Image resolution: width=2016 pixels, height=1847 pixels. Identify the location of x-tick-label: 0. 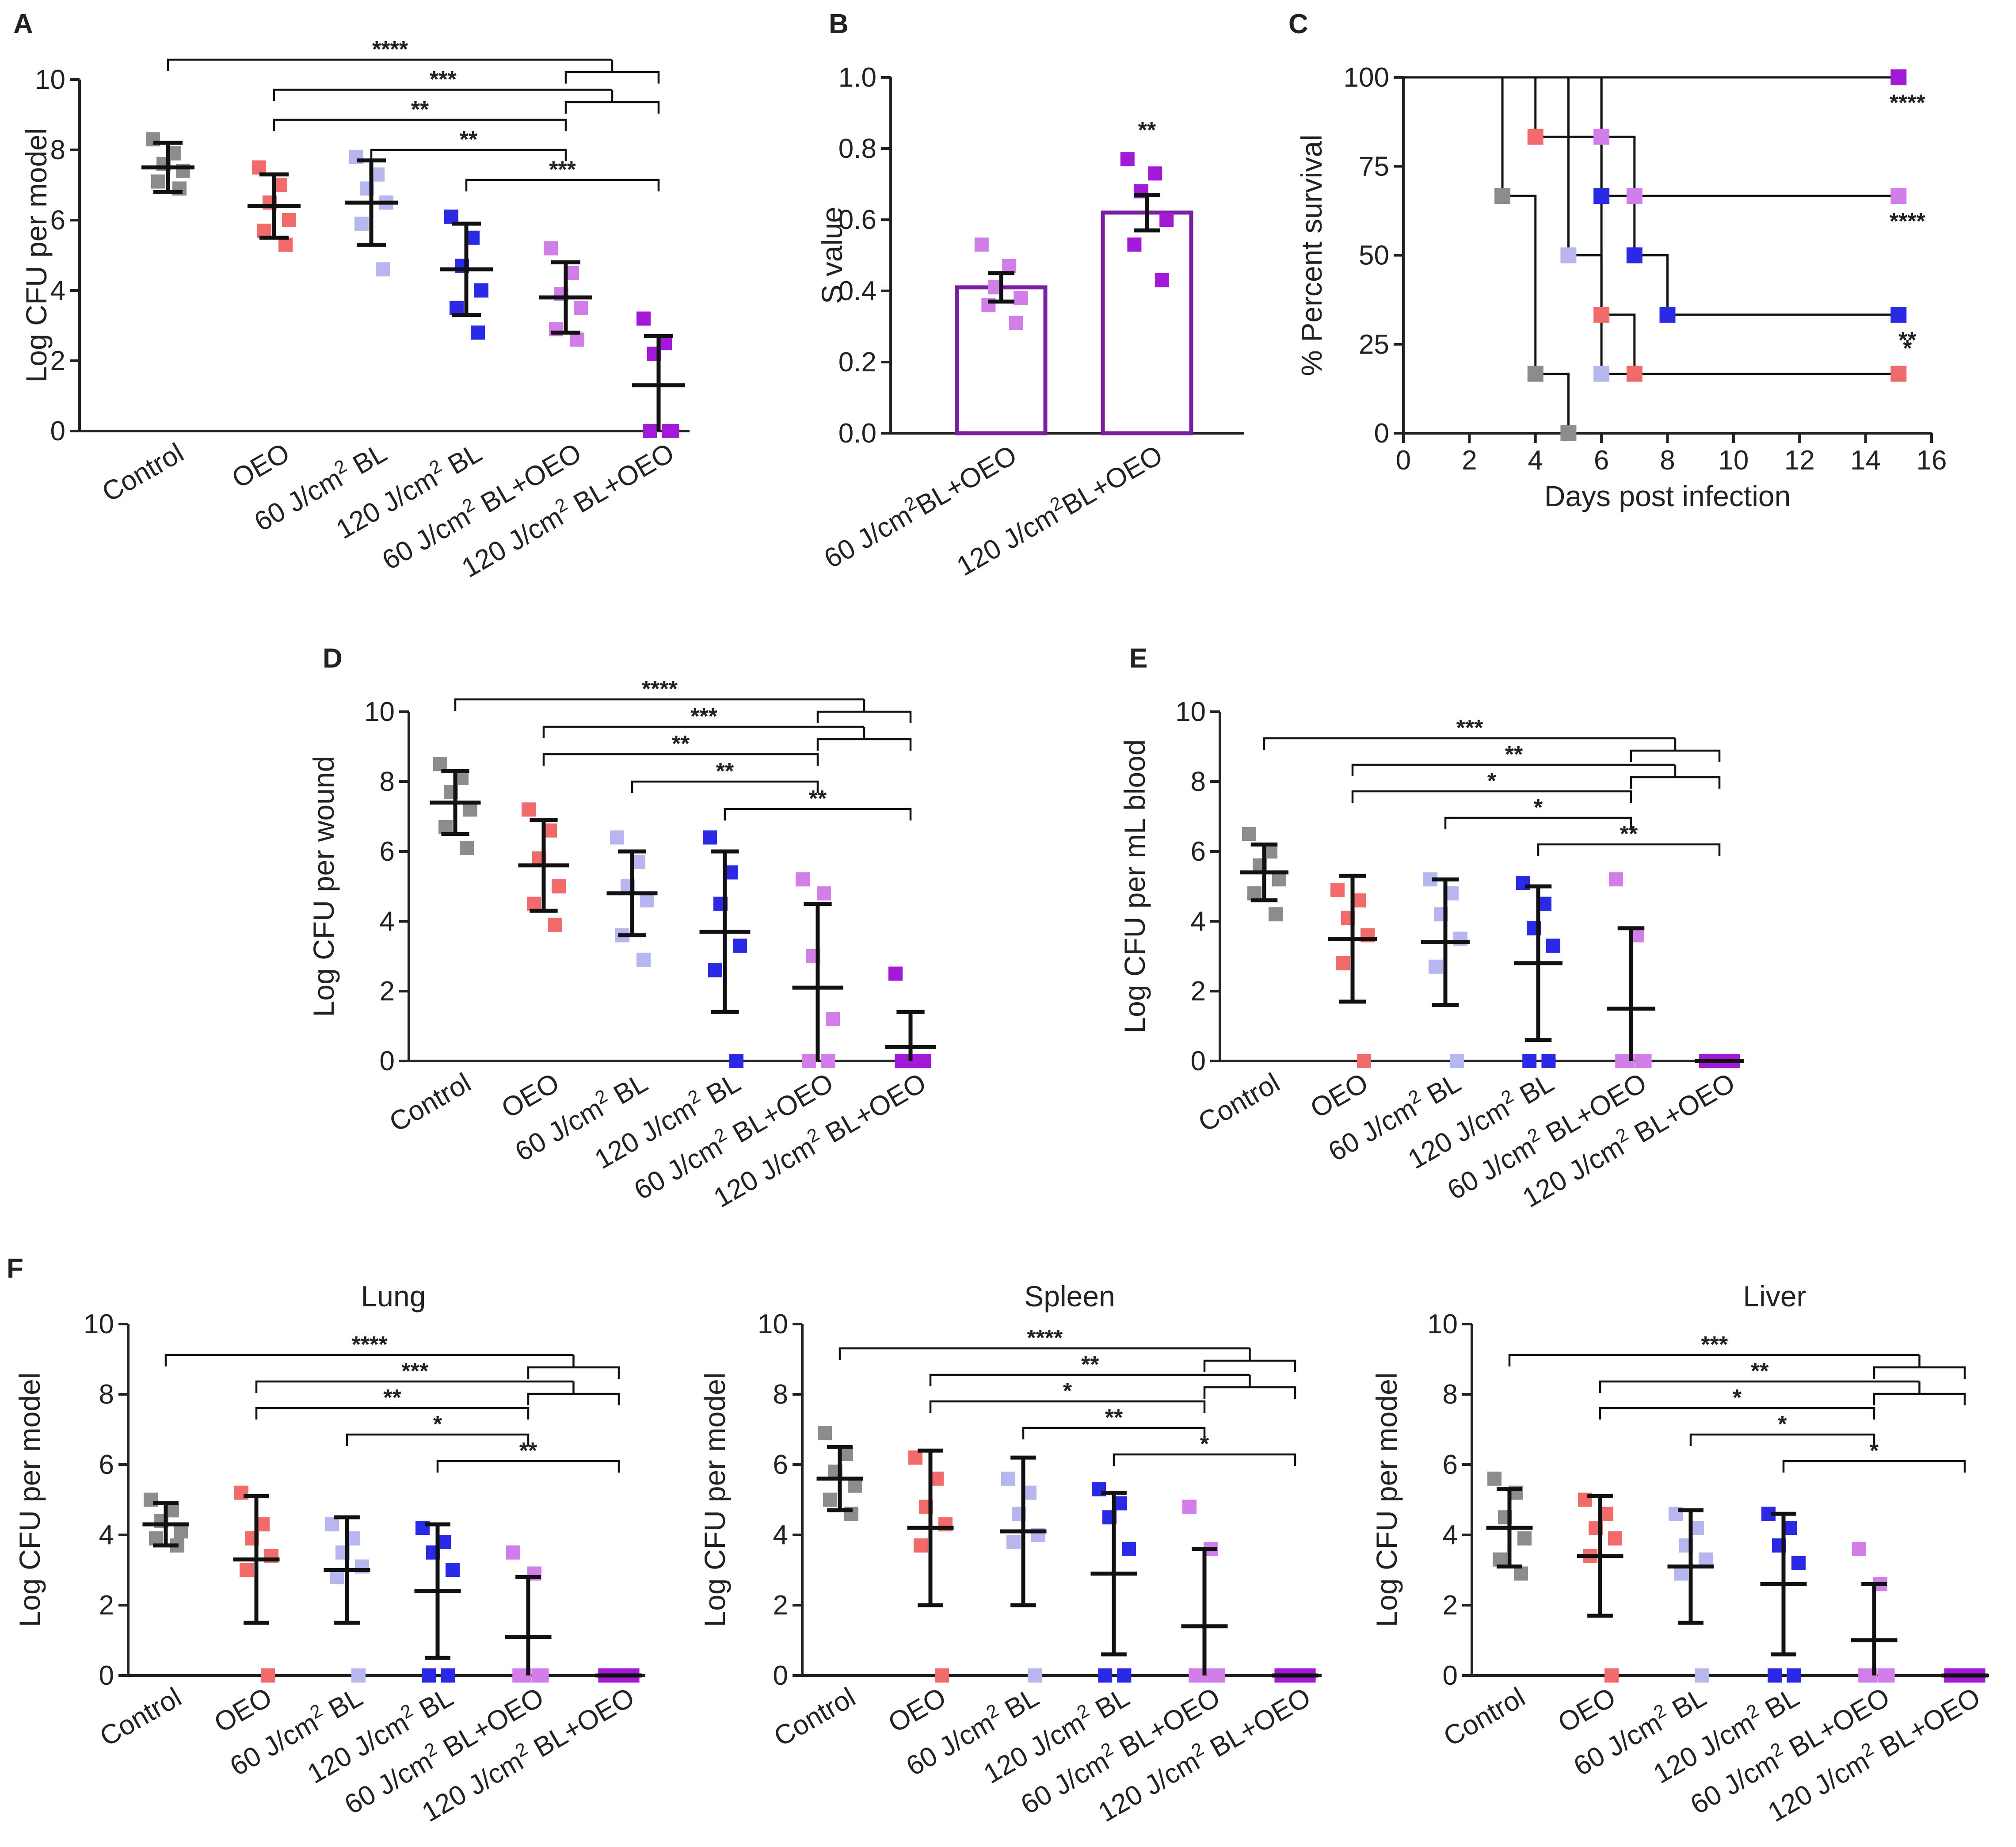
(1403, 460).